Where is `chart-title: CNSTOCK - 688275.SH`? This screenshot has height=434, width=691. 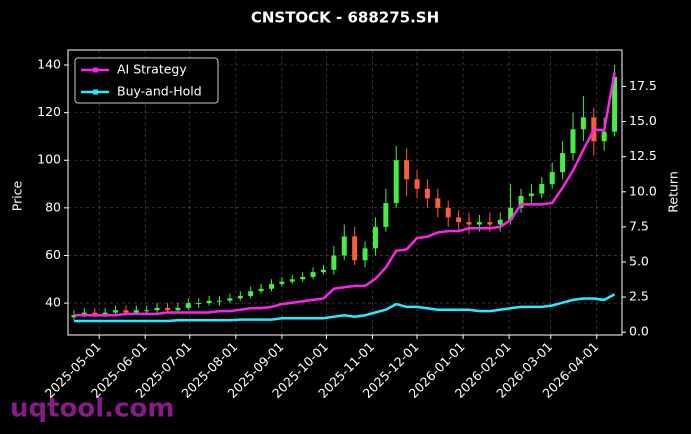
chart-title: CNSTOCK - 688275.SH is located at coordinates (345, 18).